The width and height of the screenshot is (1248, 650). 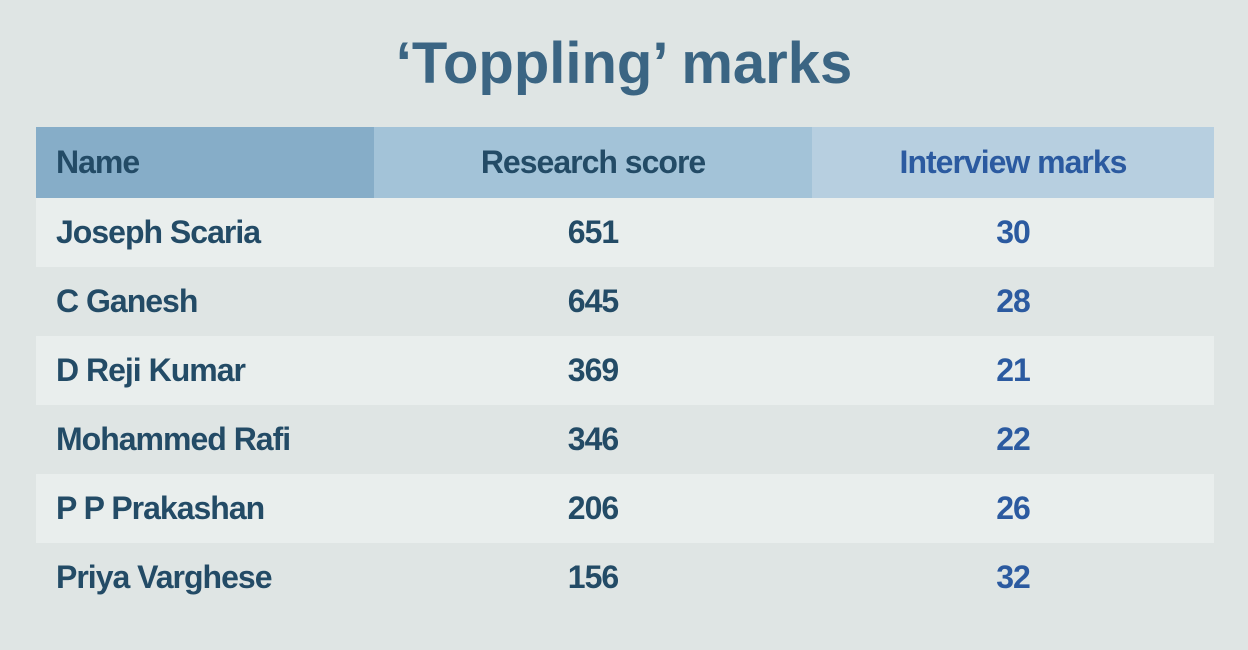 I want to click on table-row: C Ganesh 645 28, so click(x=625, y=301).